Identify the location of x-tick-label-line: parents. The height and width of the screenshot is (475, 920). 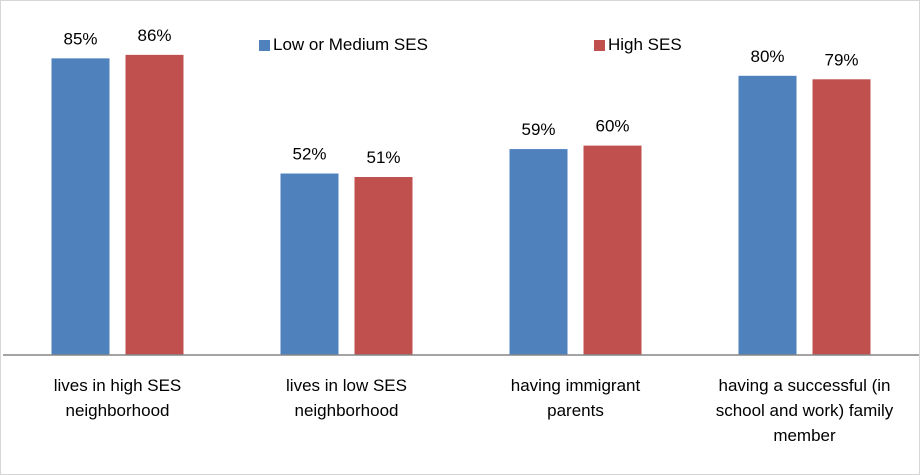
(575, 410).